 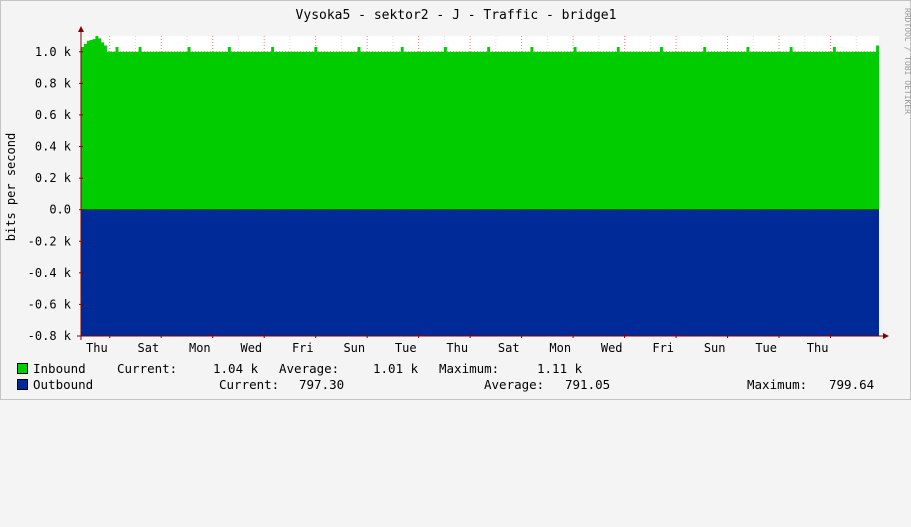 What do you see at coordinates (50, 241) in the screenshot?
I see `y-tick-label: -0.2 k` at bounding box center [50, 241].